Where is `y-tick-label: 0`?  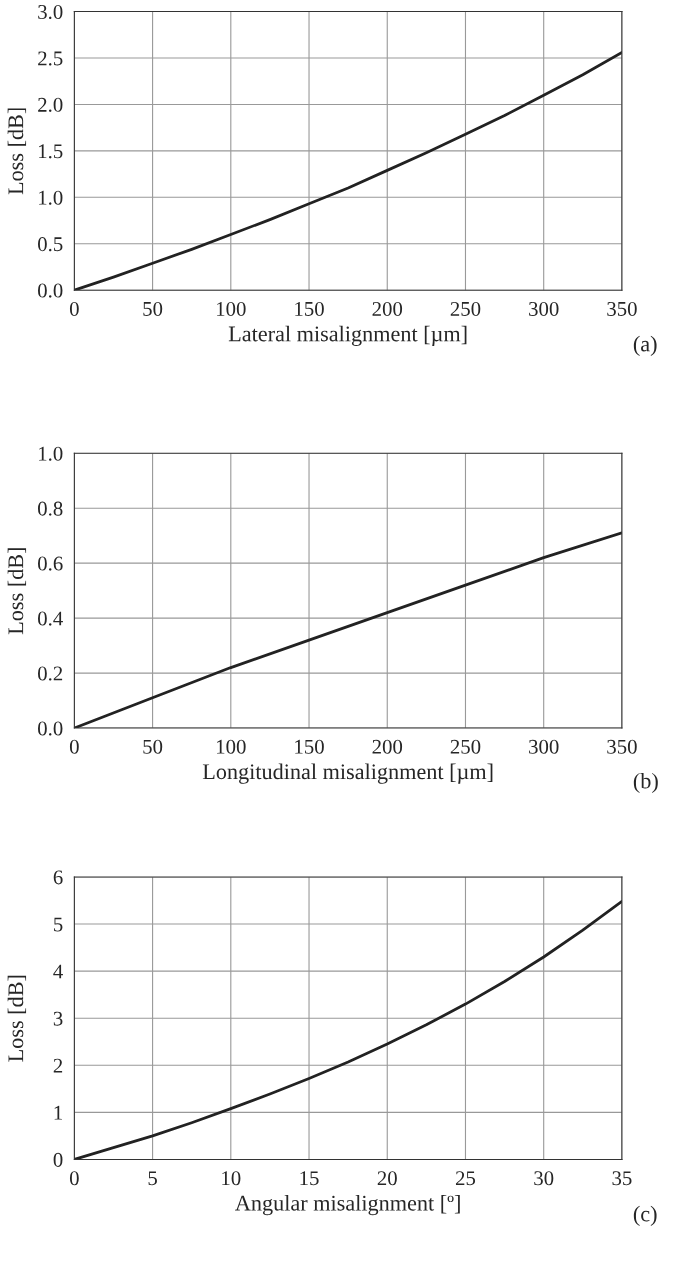 y-tick-label: 0 is located at coordinates (58, 1159).